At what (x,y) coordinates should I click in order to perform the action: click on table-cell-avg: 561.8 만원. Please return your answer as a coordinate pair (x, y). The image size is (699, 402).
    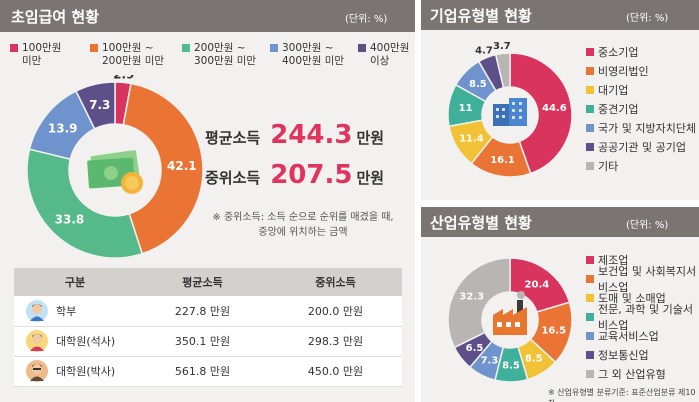
    Looking at the image, I should click on (202, 371).